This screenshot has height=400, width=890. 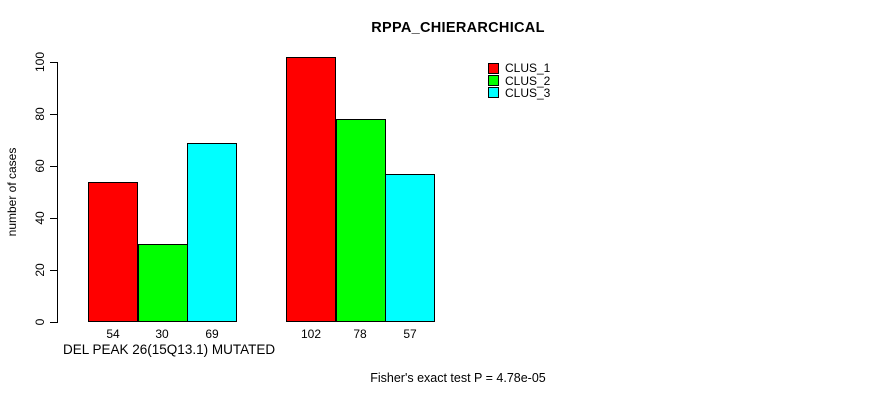 I want to click on bar-clus_2-group2, so click(x=361, y=220).